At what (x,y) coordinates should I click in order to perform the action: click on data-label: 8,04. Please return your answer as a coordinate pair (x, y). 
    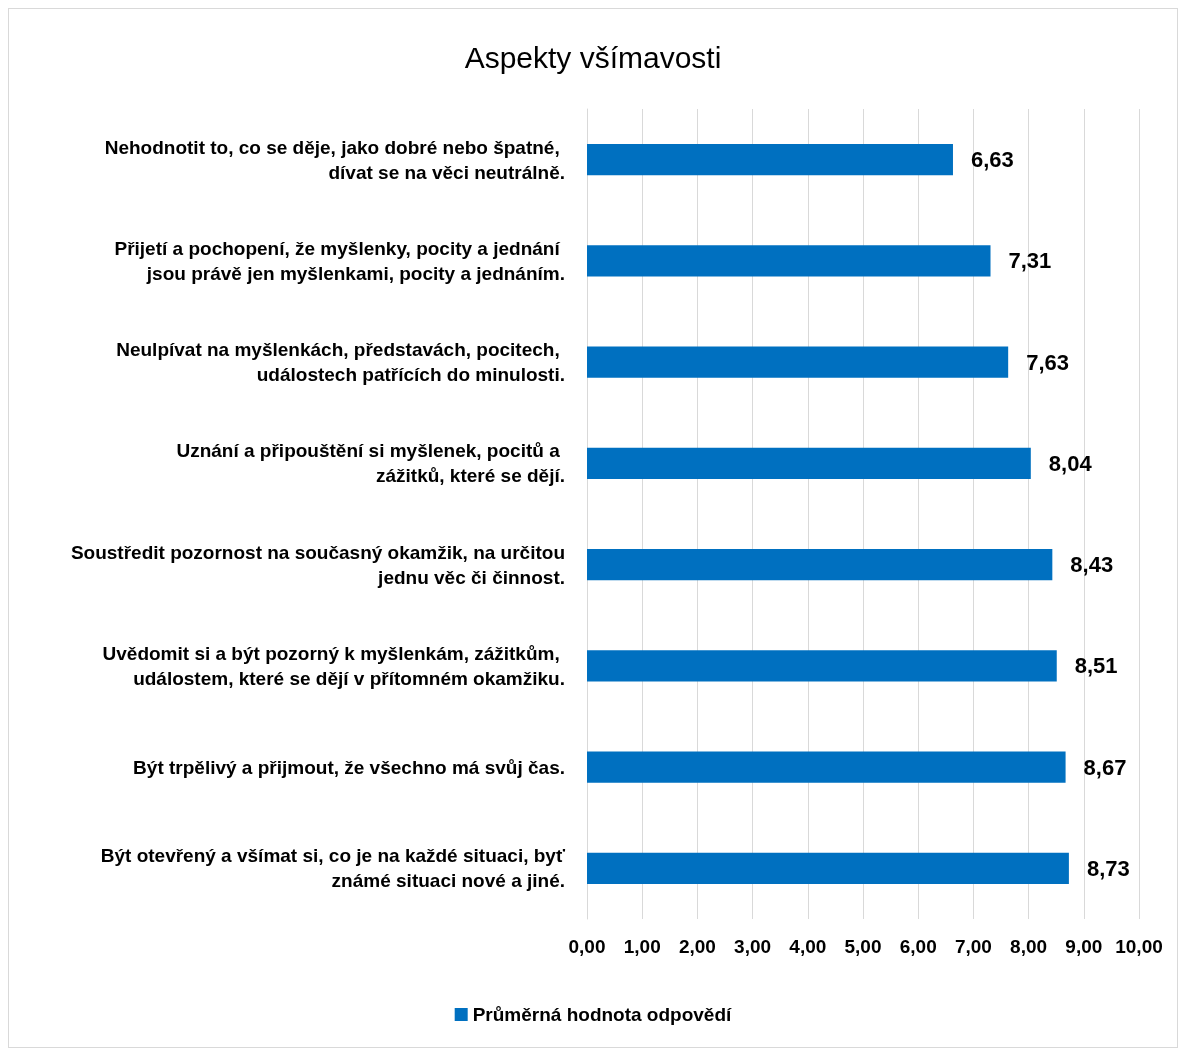
    Looking at the image, I should click on (1070, 463).